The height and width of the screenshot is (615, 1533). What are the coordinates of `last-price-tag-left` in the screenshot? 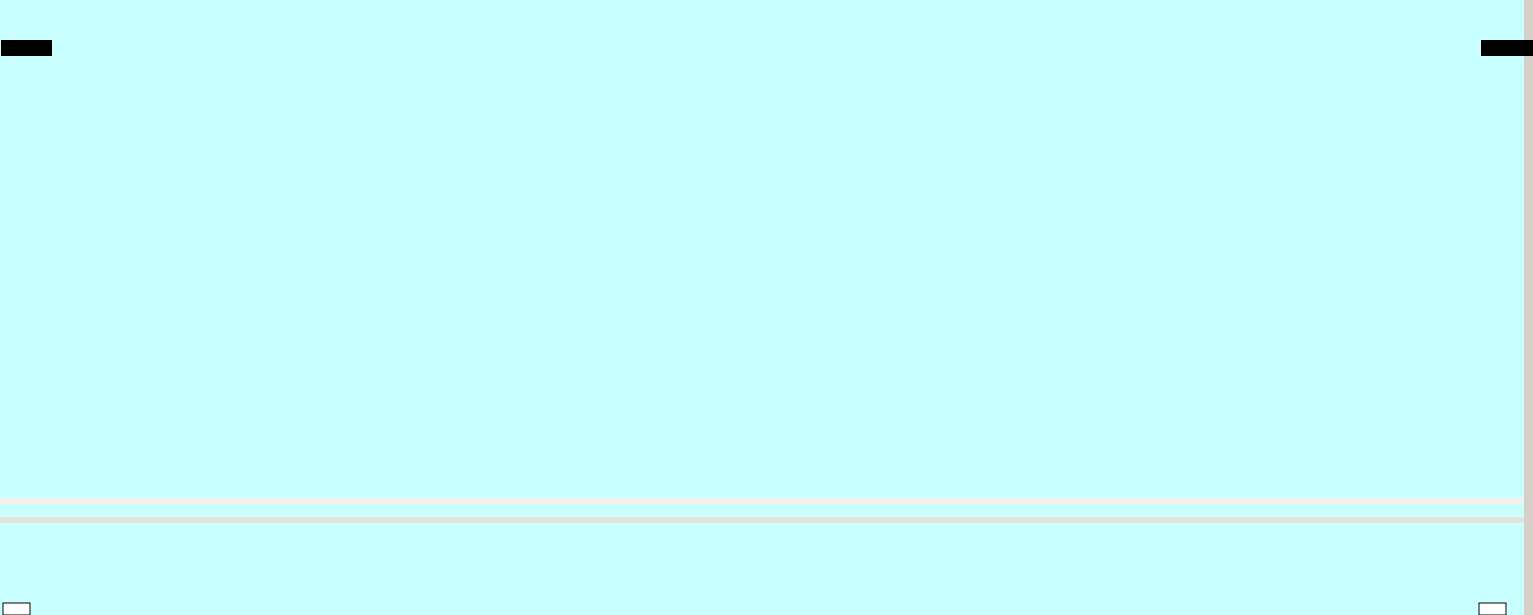 It's located at (26, 48).